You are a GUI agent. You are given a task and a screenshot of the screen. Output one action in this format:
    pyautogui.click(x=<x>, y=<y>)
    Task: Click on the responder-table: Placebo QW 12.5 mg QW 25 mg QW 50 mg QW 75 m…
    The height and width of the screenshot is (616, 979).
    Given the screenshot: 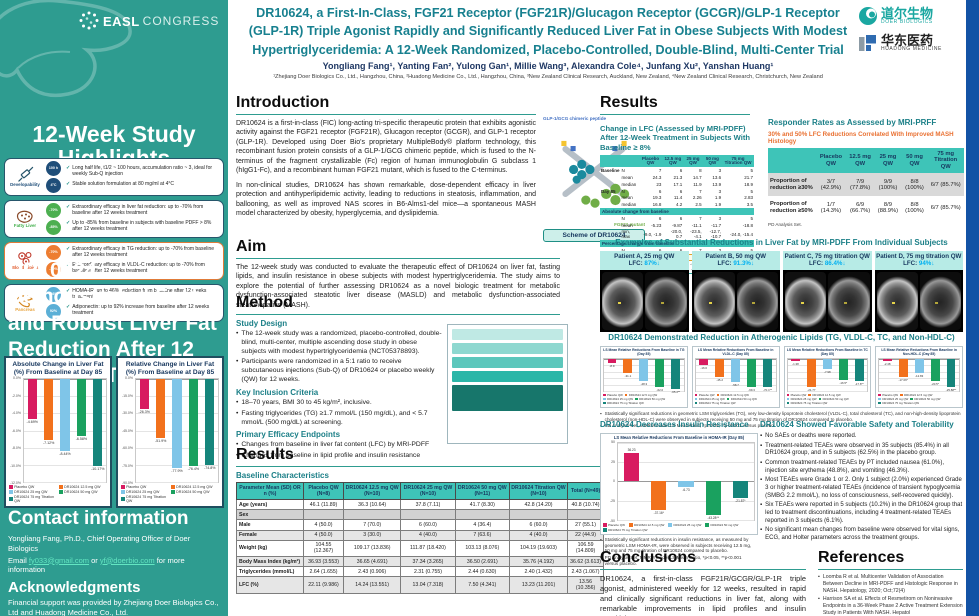 What is the action you would take?
    pyautogui.click(x=866, y=184)
    